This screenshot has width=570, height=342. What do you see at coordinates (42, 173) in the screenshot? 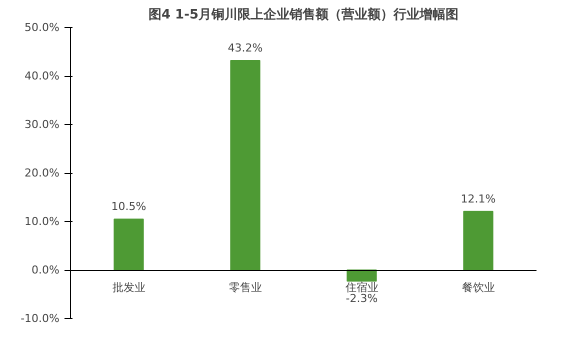
I see `y-tick-label: 20.0%` at bounding box center [42, 173].